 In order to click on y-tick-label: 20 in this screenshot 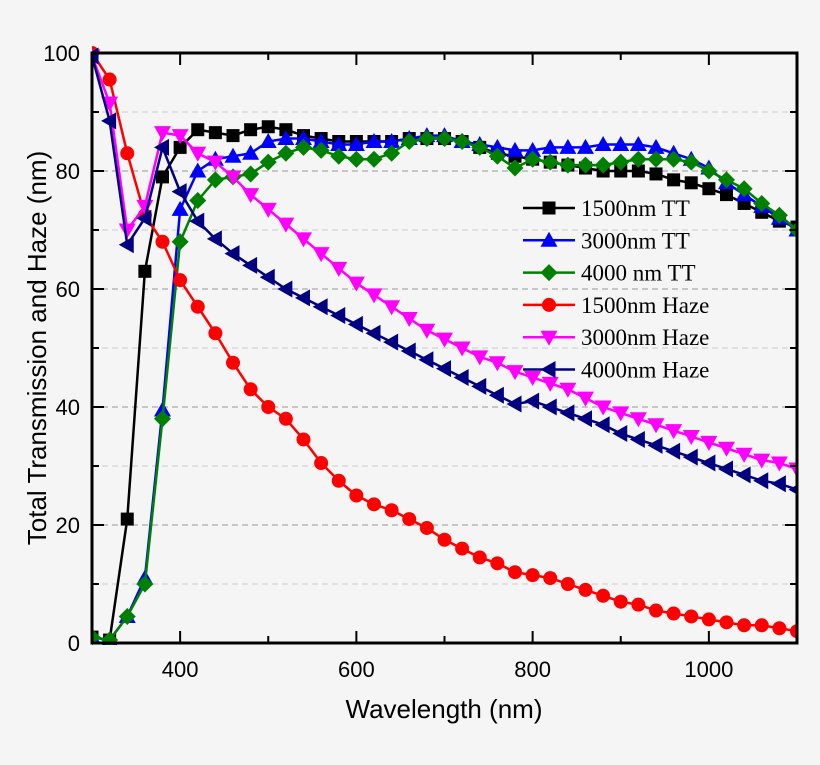, I will do `click(68, 525)`.